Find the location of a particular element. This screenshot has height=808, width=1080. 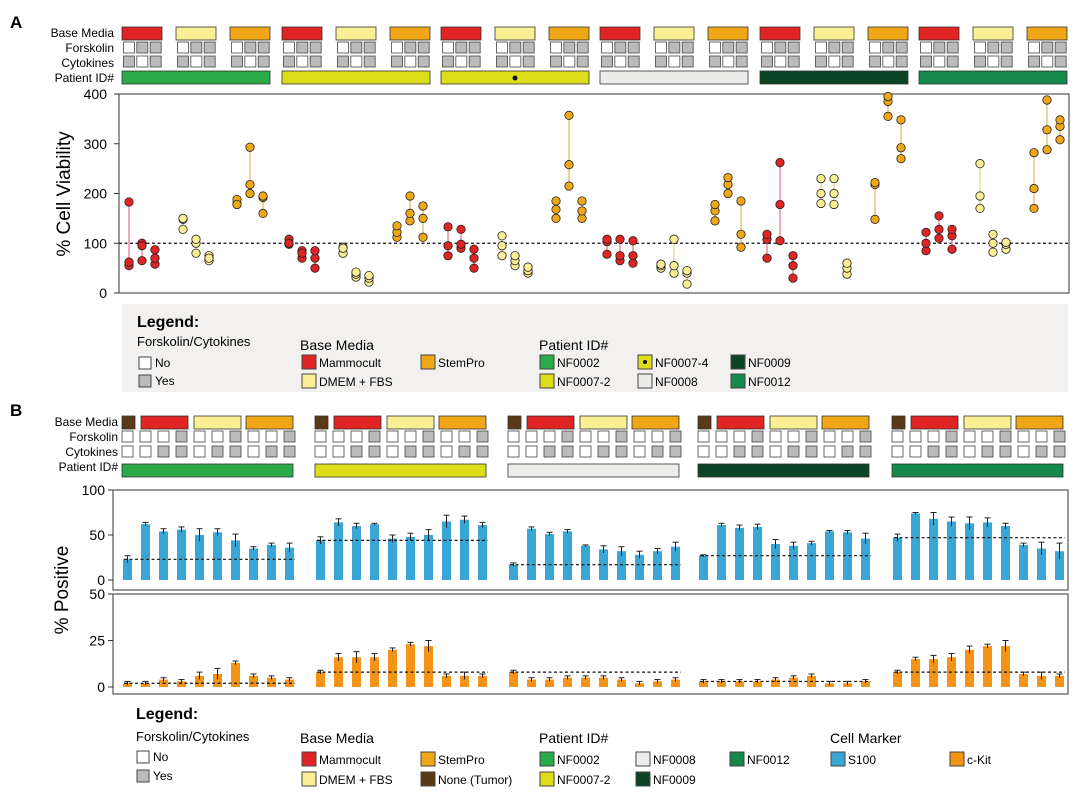

a-patient-bar is located at coordinates (834, 77).